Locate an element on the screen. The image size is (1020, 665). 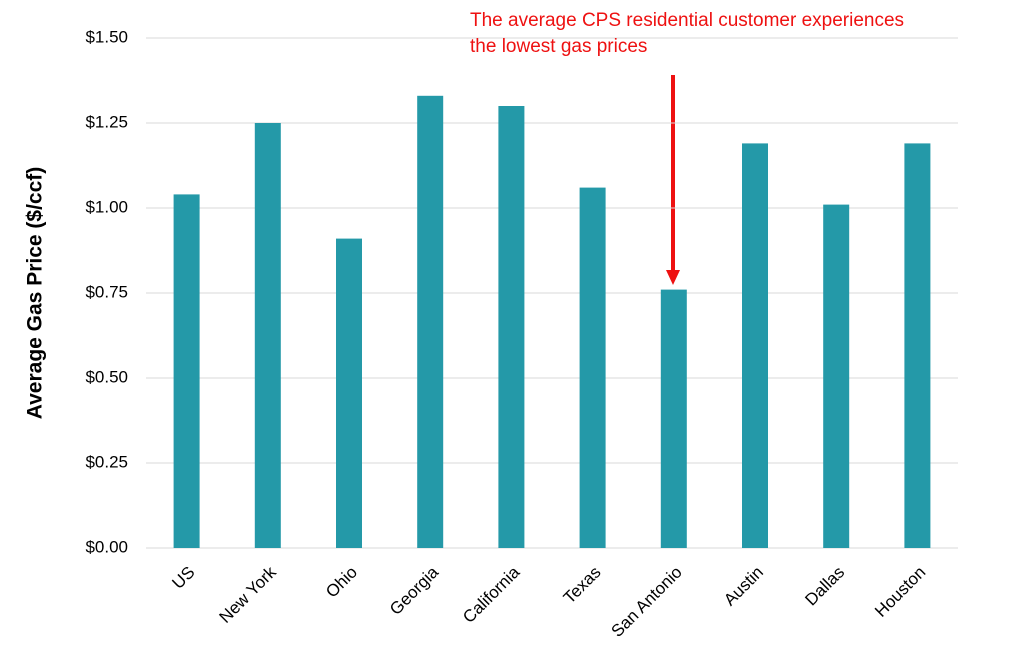
y-tick-label: $0.75 is located at coordinates (106, 291).